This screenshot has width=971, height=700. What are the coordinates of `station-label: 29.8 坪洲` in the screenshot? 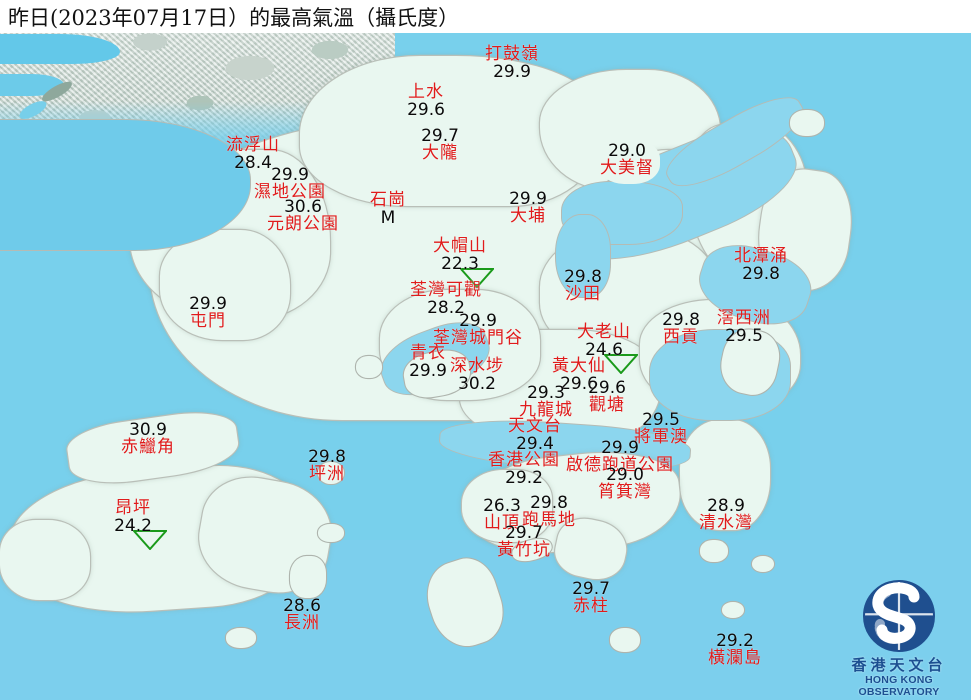 It's located at (327, 465).